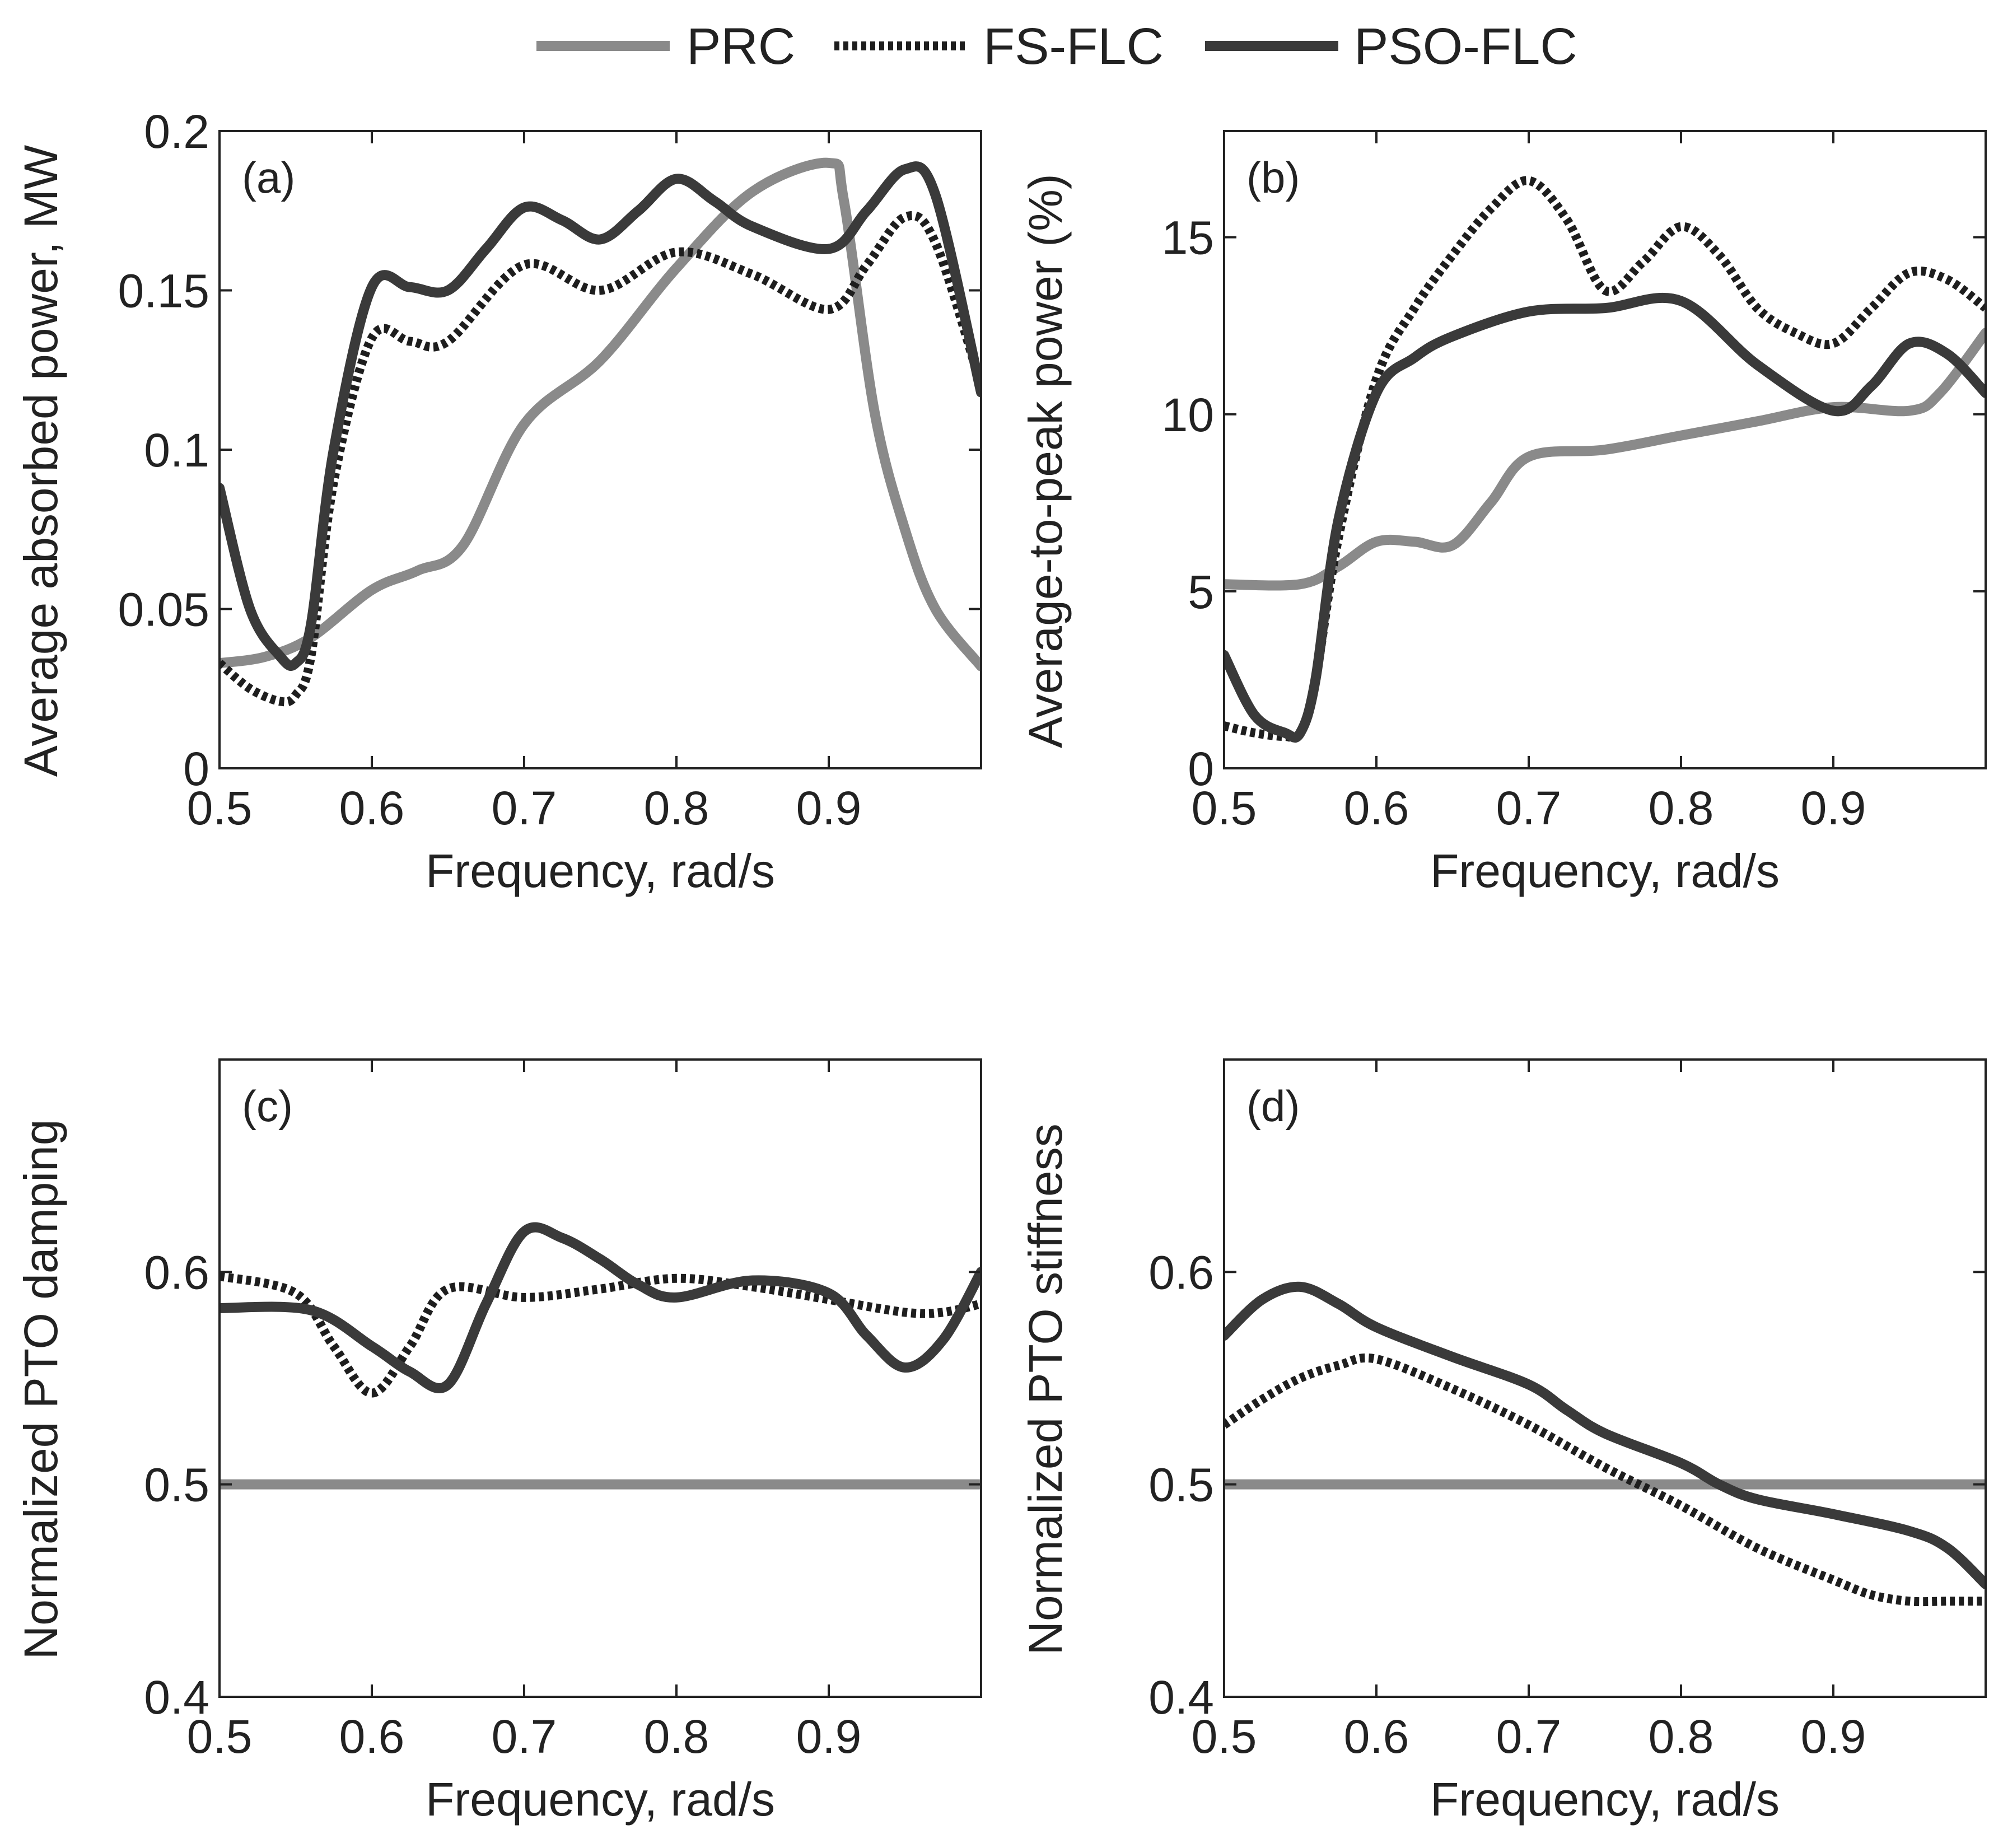 The height and width of the screenshot is (1848, 2003). I want to click on y-tick-label: 5, so click(1201, 592).